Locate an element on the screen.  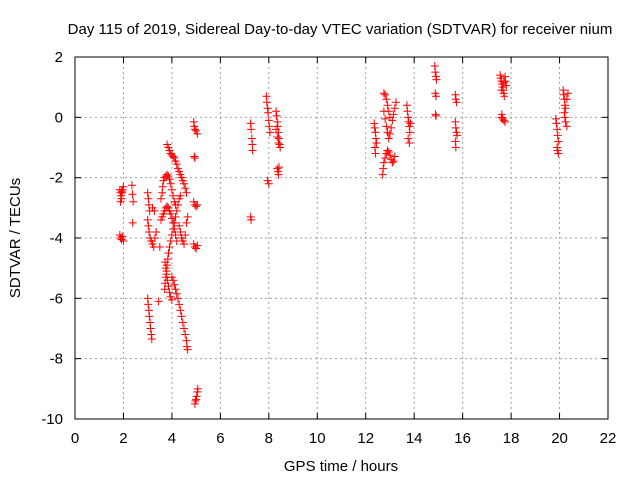
x-axis-label: GPS time / hours is located at coordinates (341, 466).